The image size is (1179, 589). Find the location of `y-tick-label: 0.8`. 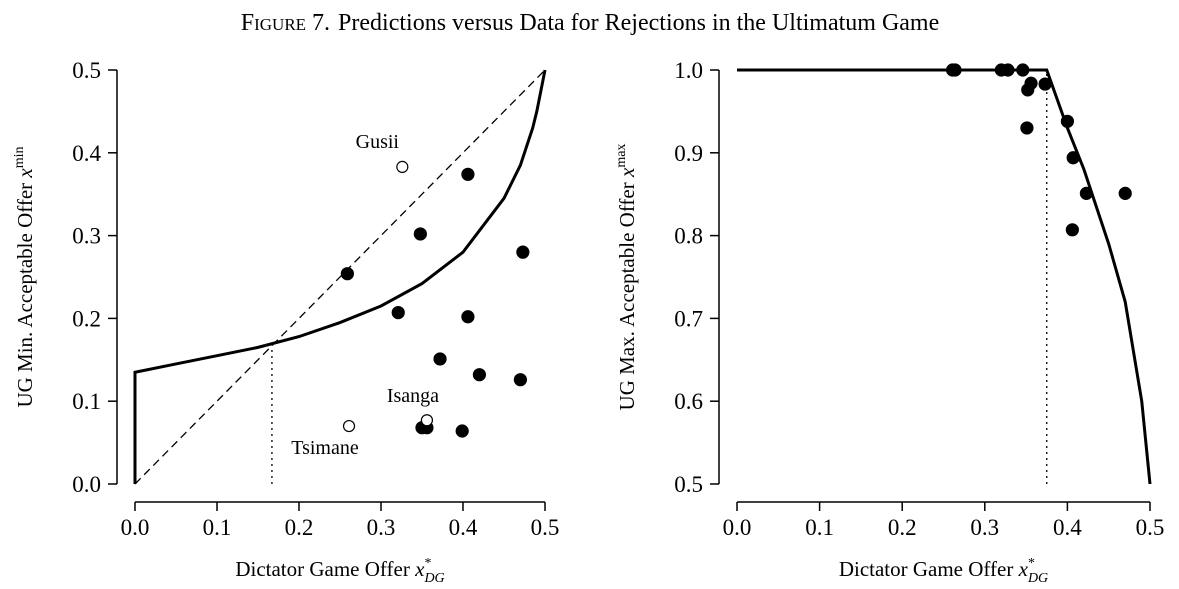

y-tick-label: 0.8 is located at coordinates (688, 236).